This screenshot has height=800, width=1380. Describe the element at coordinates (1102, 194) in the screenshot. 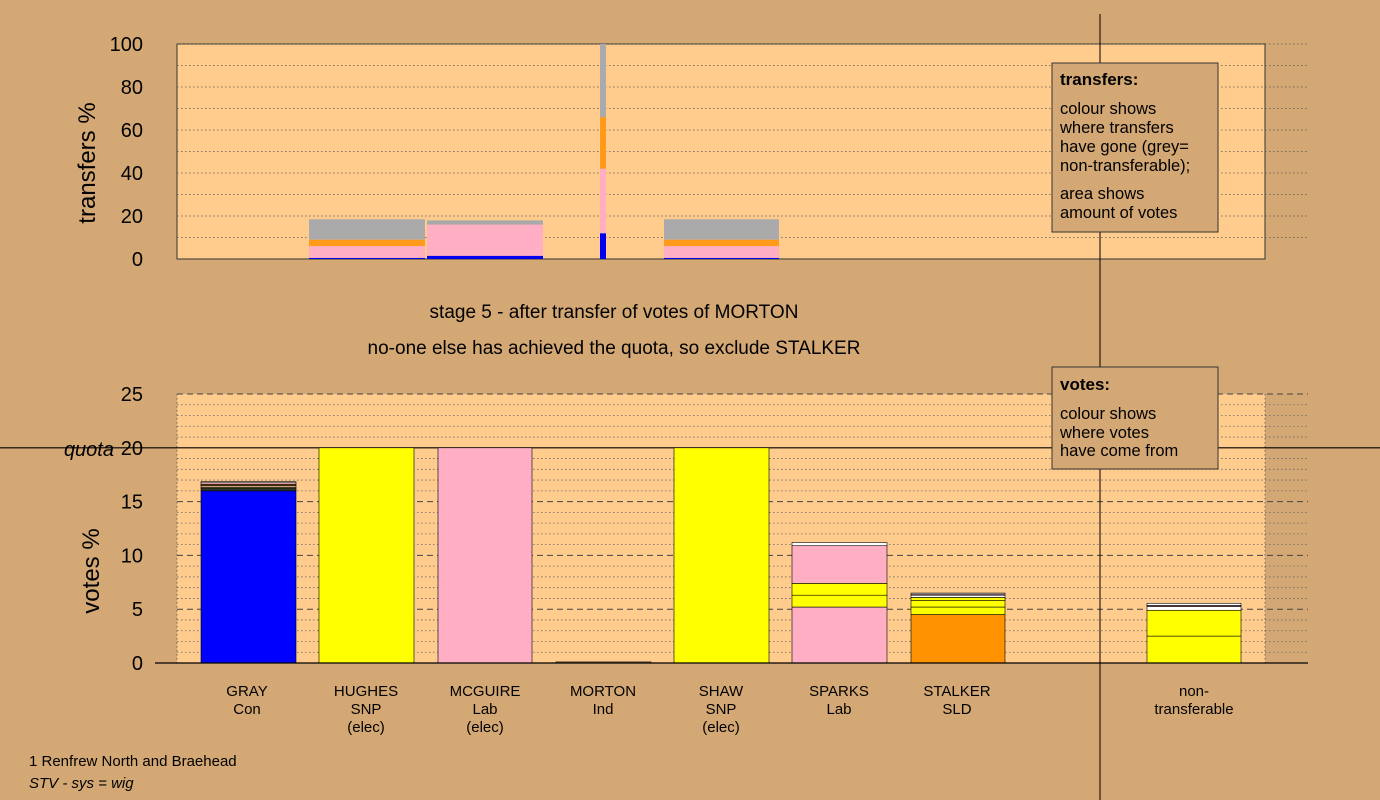

I see `transfers-legend-line: area shows` at that location.